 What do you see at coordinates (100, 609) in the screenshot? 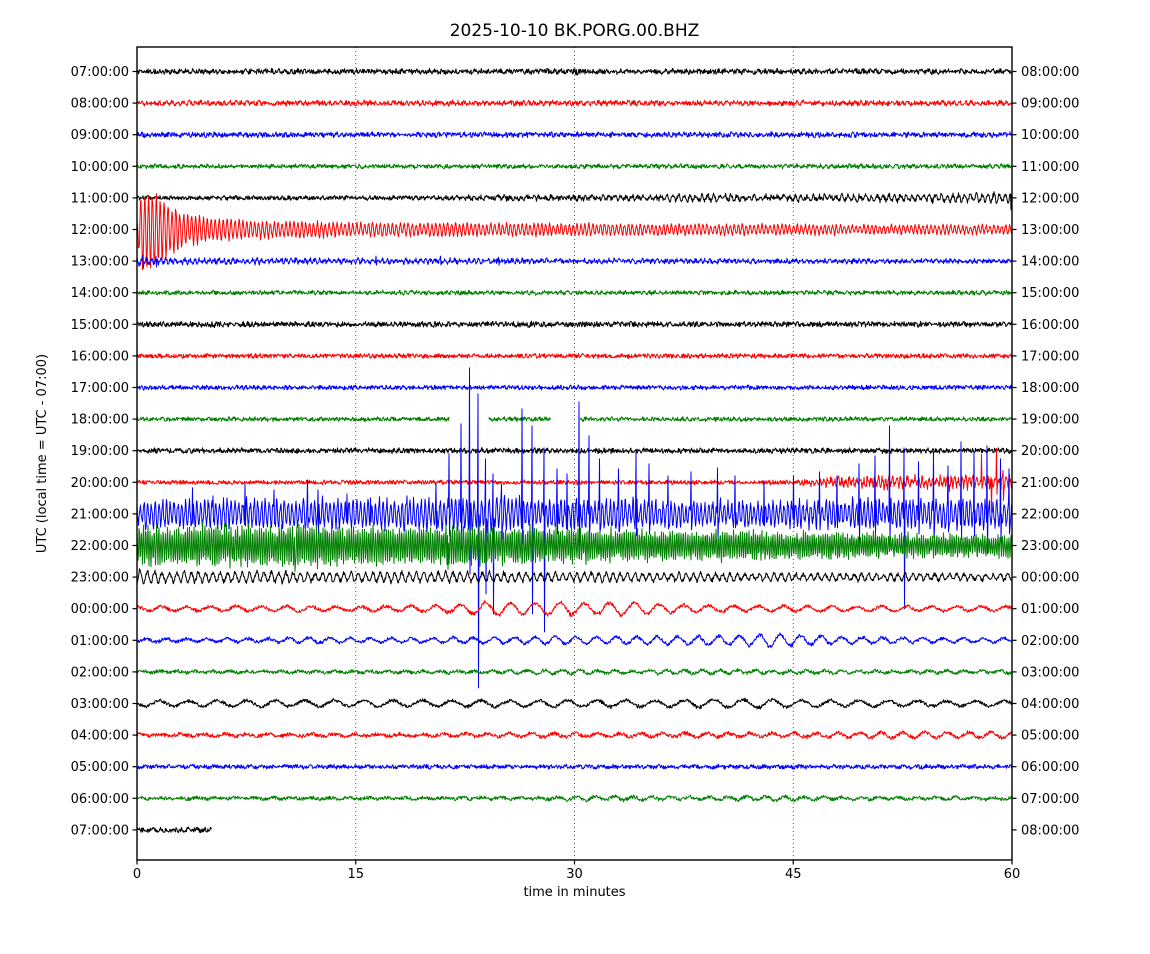
I see `row-label-left: 00:00:00` at bounding box center [100, 609].